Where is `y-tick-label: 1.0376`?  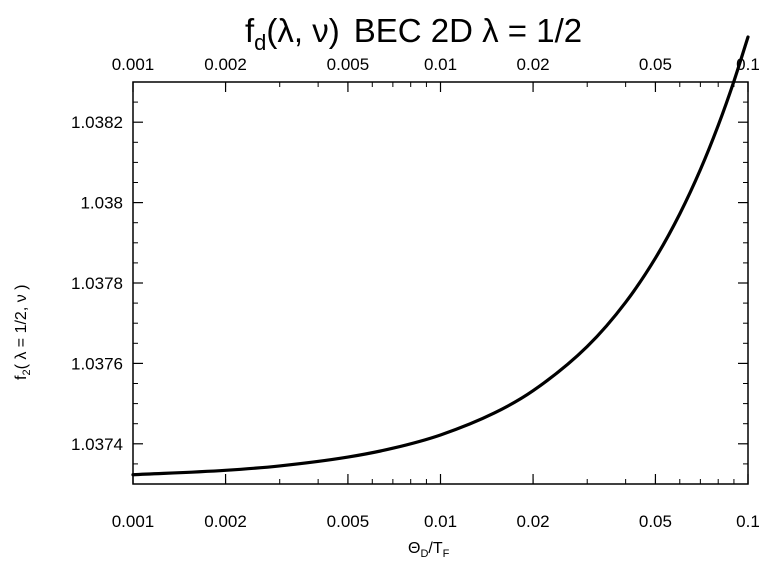 y-tick-label: 1.0376 is located at coordinates (97, 363).